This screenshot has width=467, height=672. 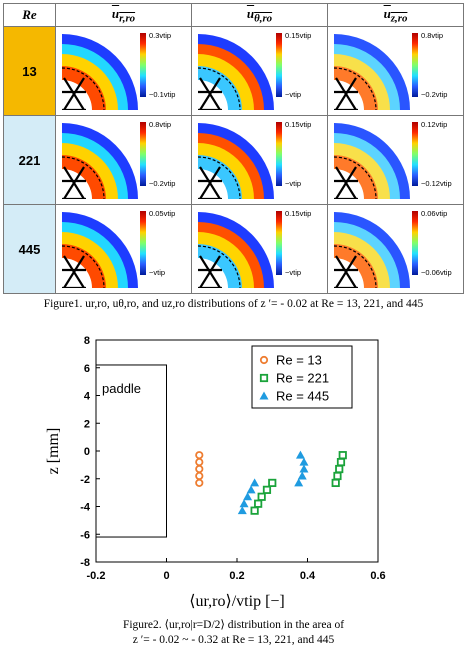 I want to click on y-axis-label: z [mm], so click(x=53, y=451).